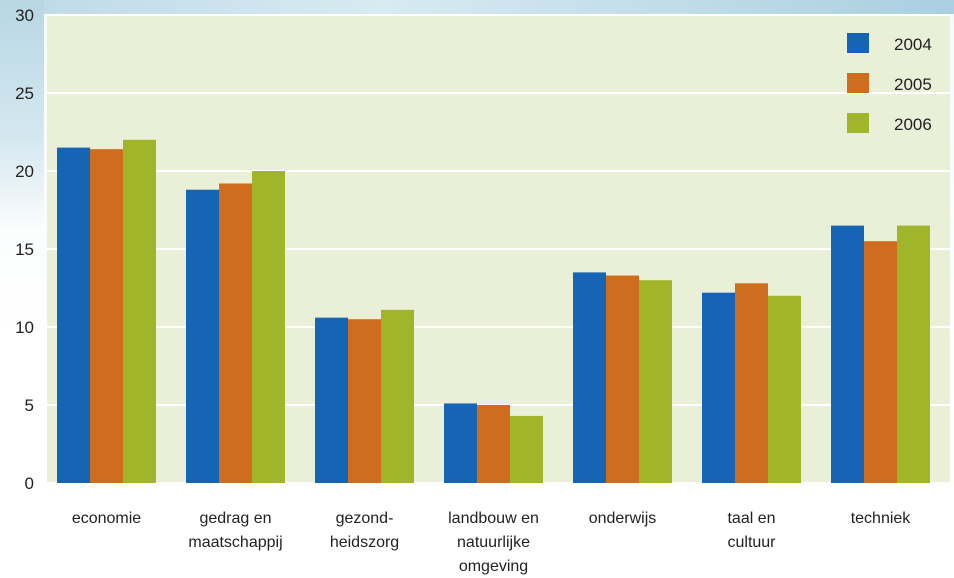  What do you see at coordinates (24, 93) in the screenshot?
I see `y-tick-label: 25` at bounding box center [24, 93].